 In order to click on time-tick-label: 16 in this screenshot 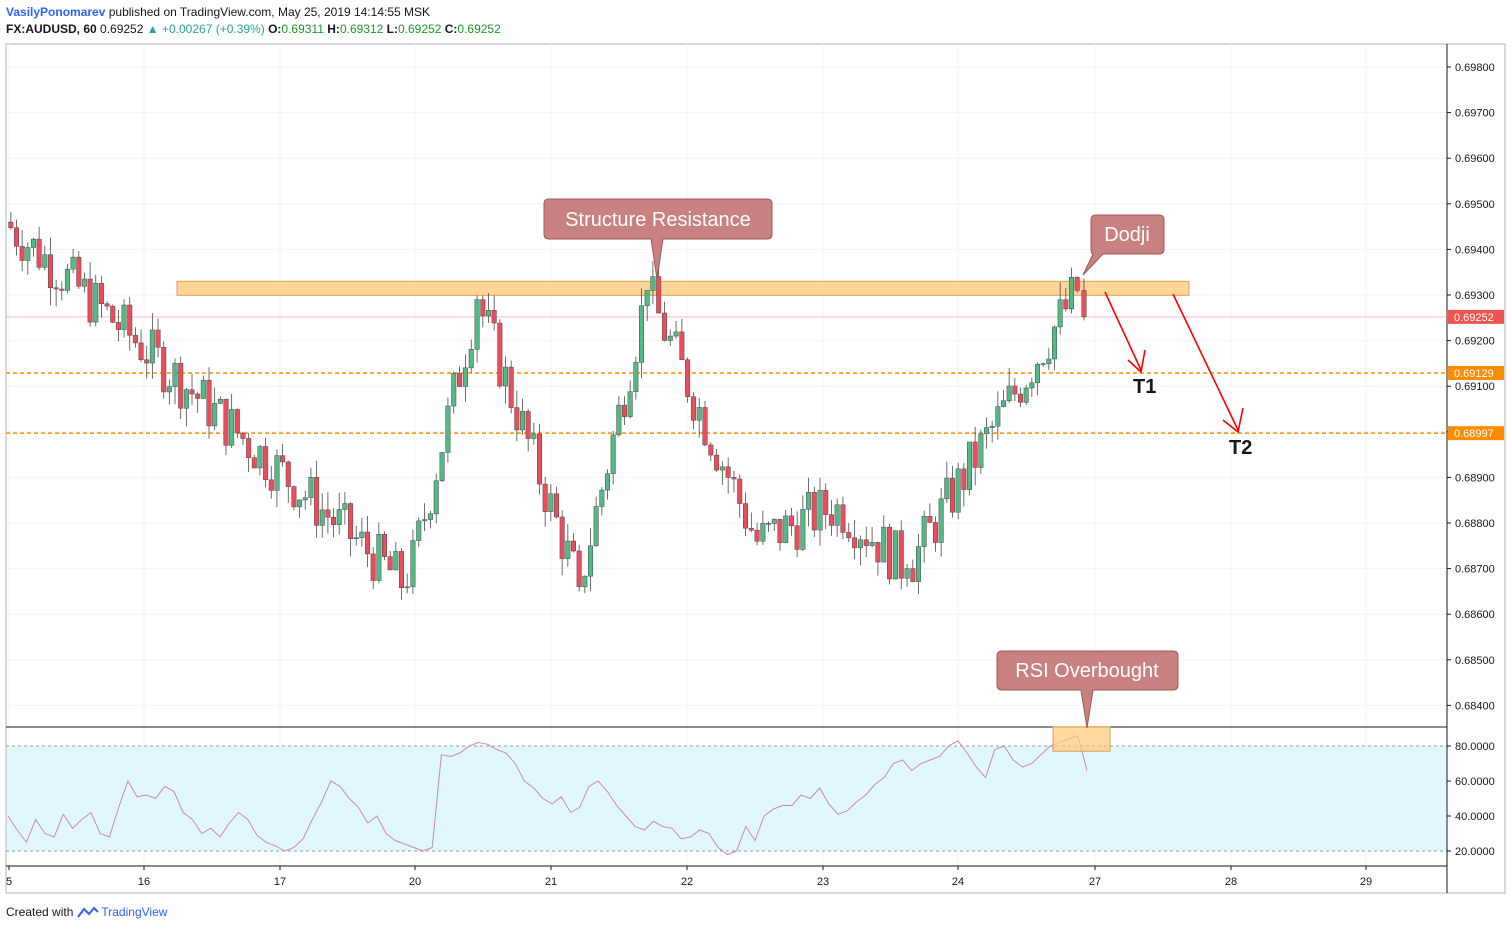, I will do `click(144, 882)`.